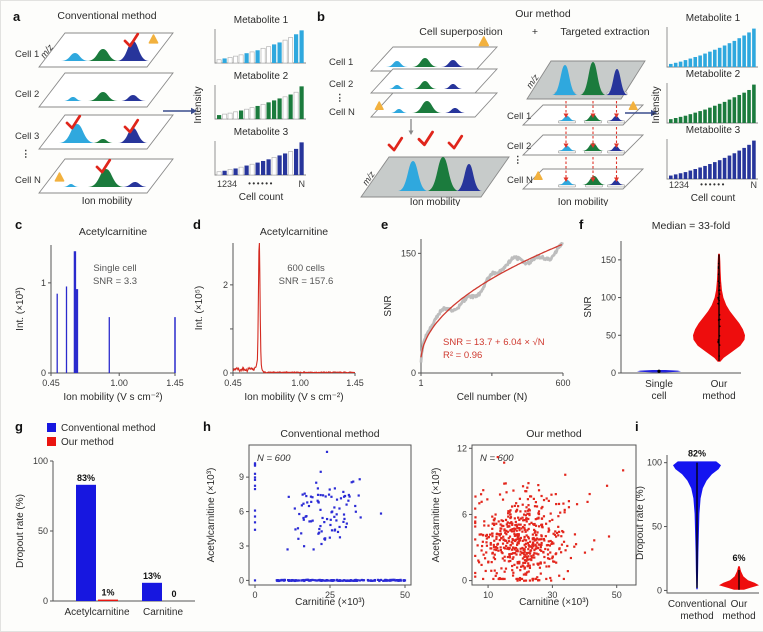 The width and height of the screenshot is (763, 632). I want to click on svg-text: SNR = 157.6, so click(306, 281).